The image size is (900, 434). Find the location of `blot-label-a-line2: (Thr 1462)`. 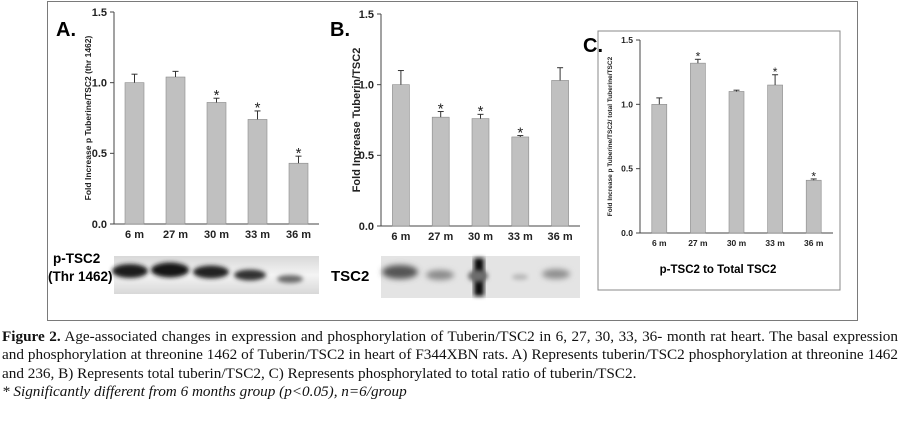

blot-label-a-line2: (Thr 1462) is located at coordinates (80, 276).